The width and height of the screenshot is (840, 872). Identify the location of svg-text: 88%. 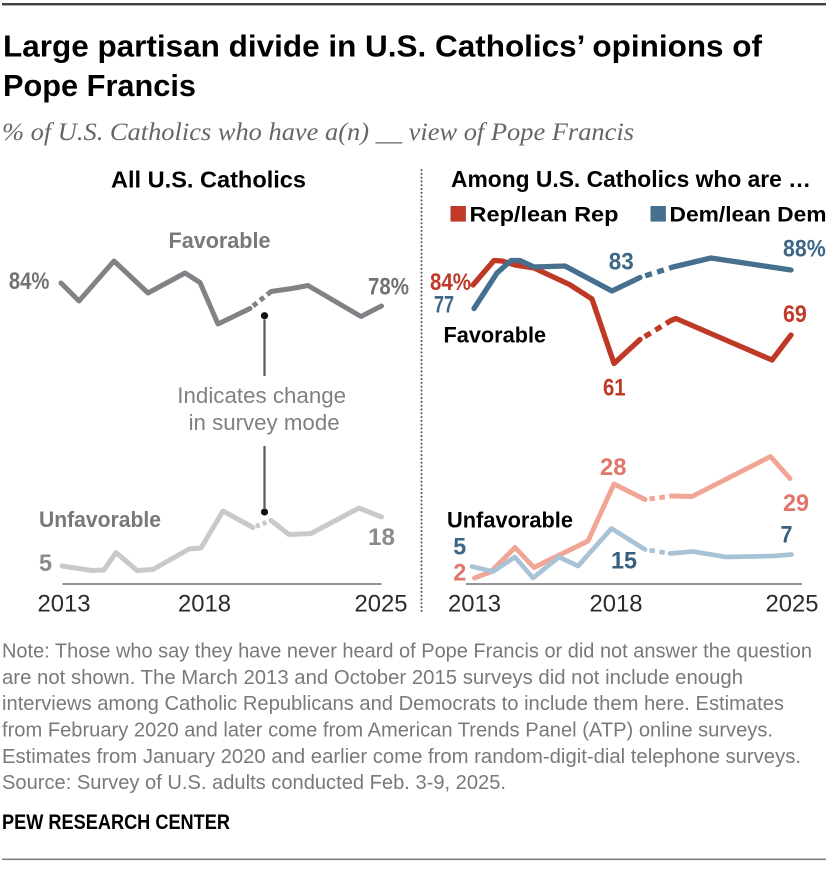
(804, 248).